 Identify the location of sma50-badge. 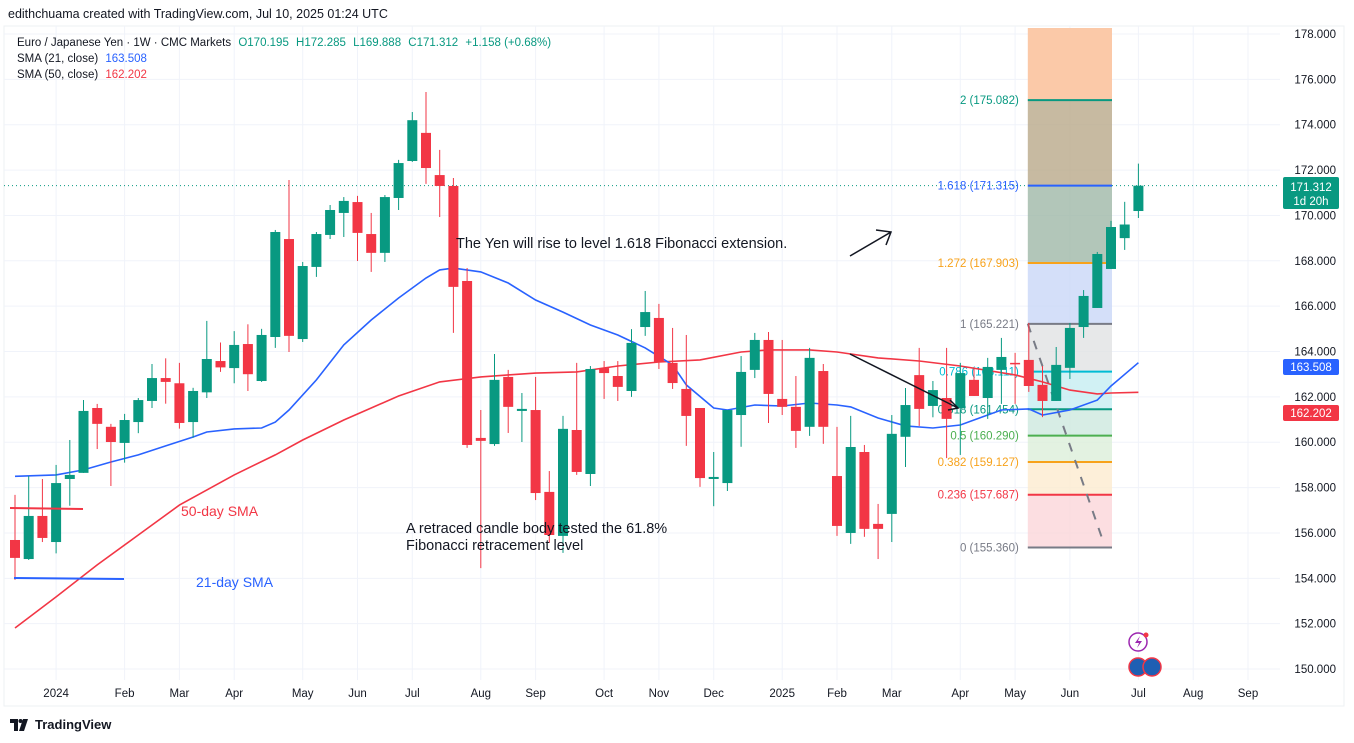
(1311, 413).